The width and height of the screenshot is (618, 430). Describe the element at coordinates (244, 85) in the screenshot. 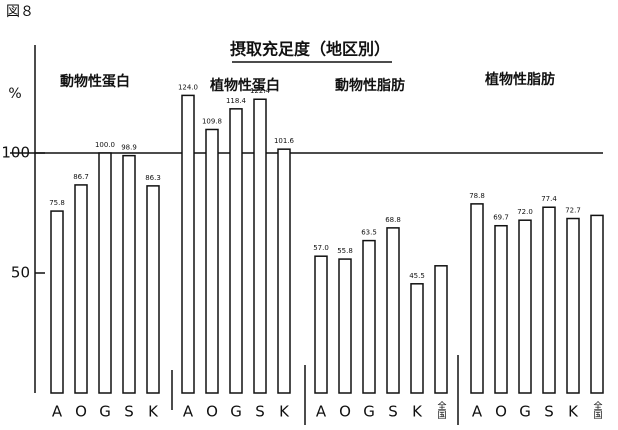

I see `group-label: 植物性蛋白` at that location.